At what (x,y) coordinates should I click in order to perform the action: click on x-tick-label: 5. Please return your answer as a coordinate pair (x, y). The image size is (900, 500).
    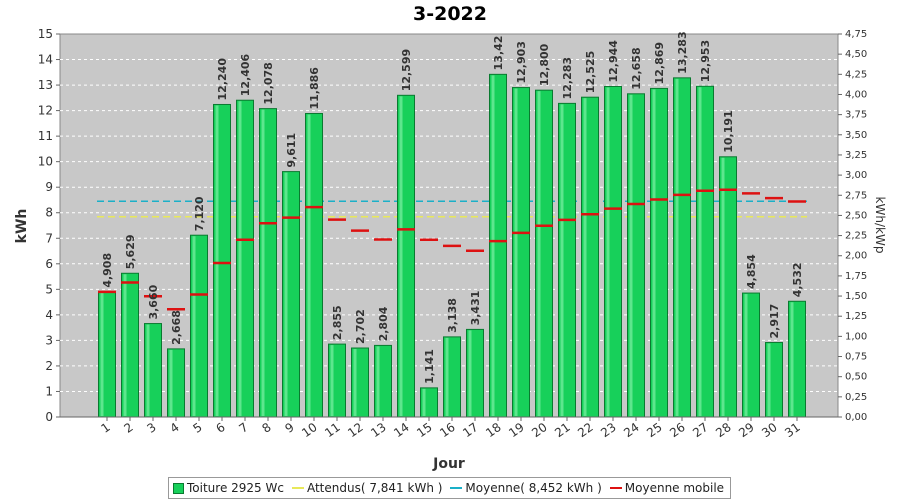
    Looking at the image, I should click on (197, 428).